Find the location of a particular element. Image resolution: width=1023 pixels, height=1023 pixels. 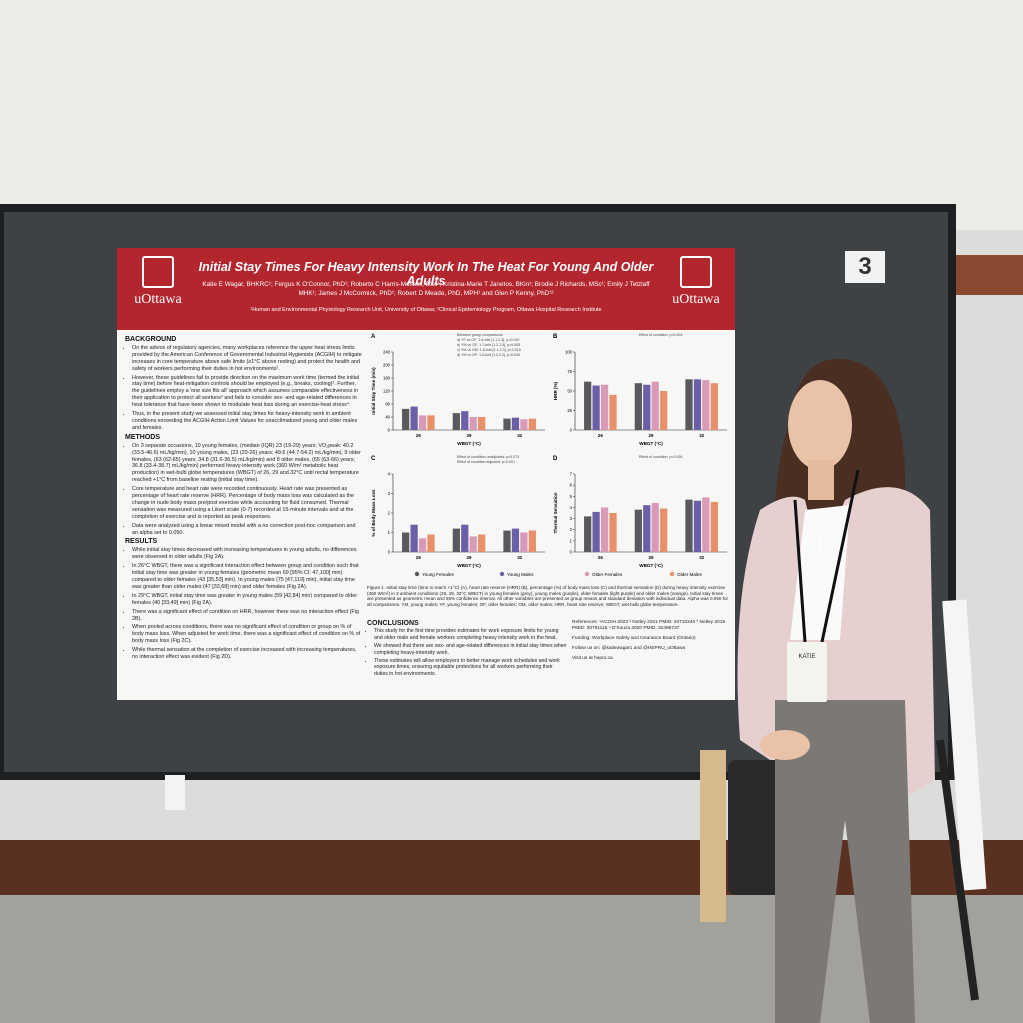

wood-trim is located at coordinates (989, 275).